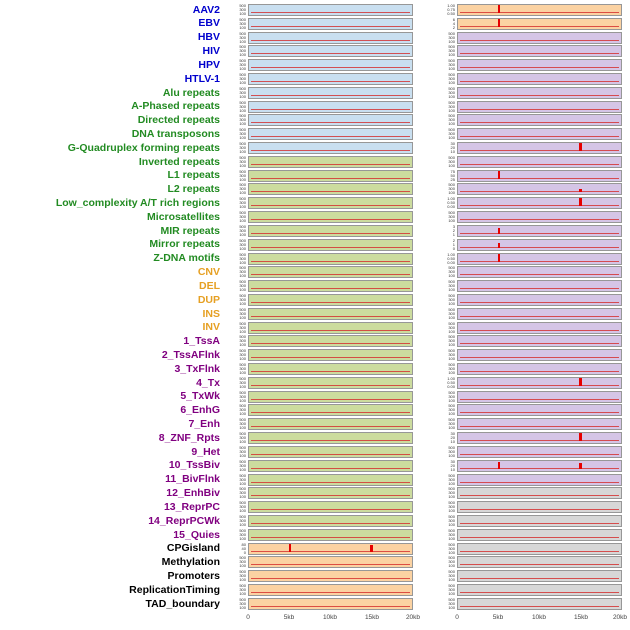  Describe the element at coordinates (209, 23) in the screenshot. I see `row-label: EBV` at that location.